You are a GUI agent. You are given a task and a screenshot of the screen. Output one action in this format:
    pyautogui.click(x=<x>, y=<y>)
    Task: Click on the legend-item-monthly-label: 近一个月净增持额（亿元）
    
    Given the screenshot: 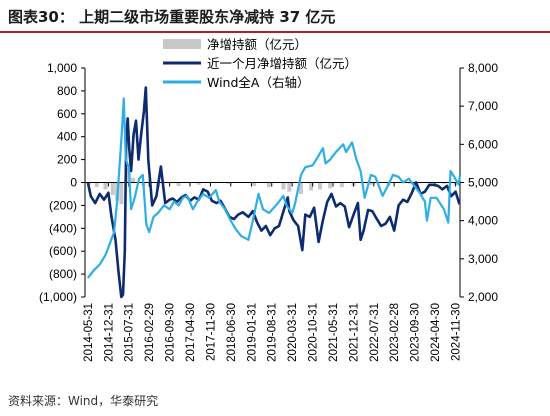 What is the action you would take?
    pyautogui.click(x=282, y=63)
    